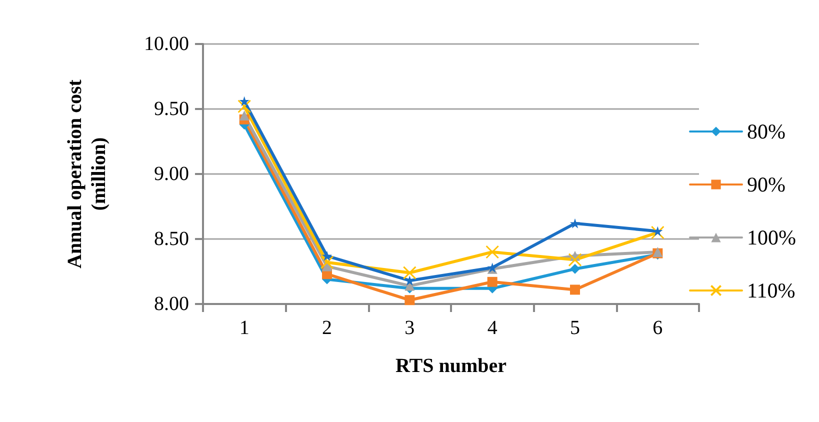  I want to click on x-tick-label: 6, so click(657, 328).